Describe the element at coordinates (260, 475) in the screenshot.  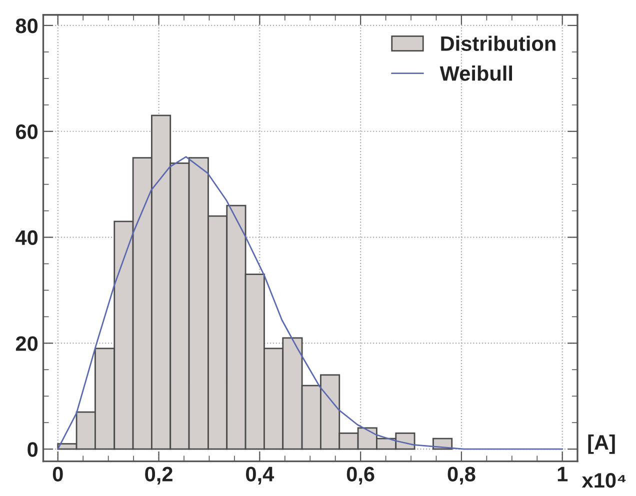
I see `x-tick-label: 0,4` at that location.